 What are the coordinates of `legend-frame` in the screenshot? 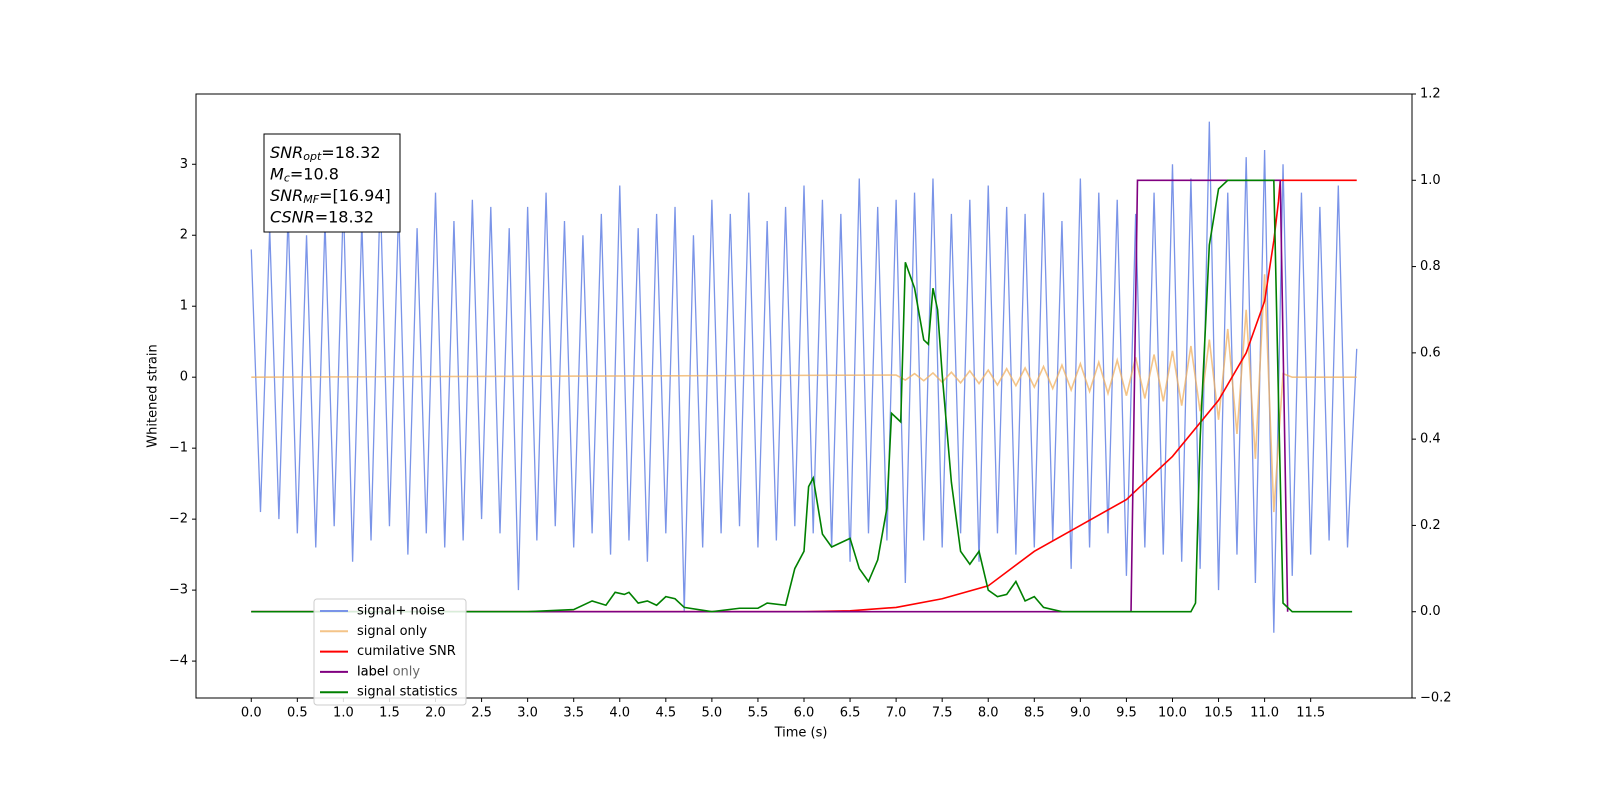 It's located at (390, 652).